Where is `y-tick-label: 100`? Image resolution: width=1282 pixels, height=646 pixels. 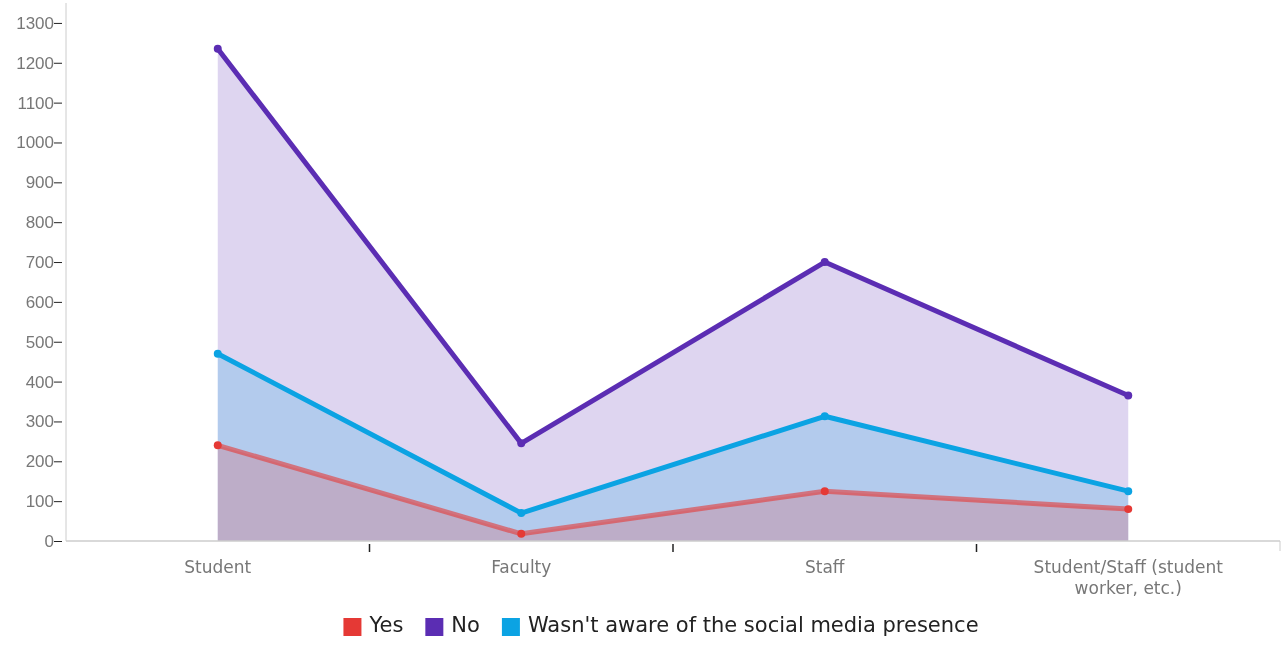 y-tick-label: 100 is located at coordinates (39, 502).